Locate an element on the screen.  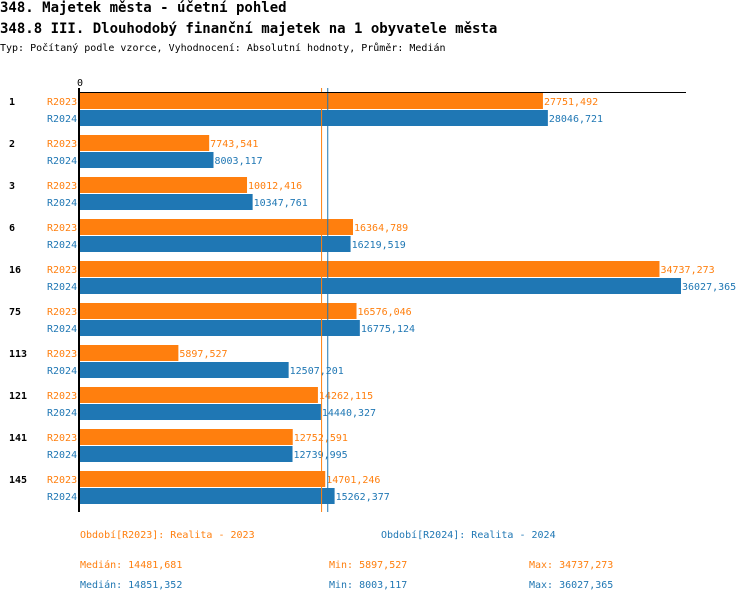
min-r2023: Min: 5897,527 is located at coordinates (368, 565).